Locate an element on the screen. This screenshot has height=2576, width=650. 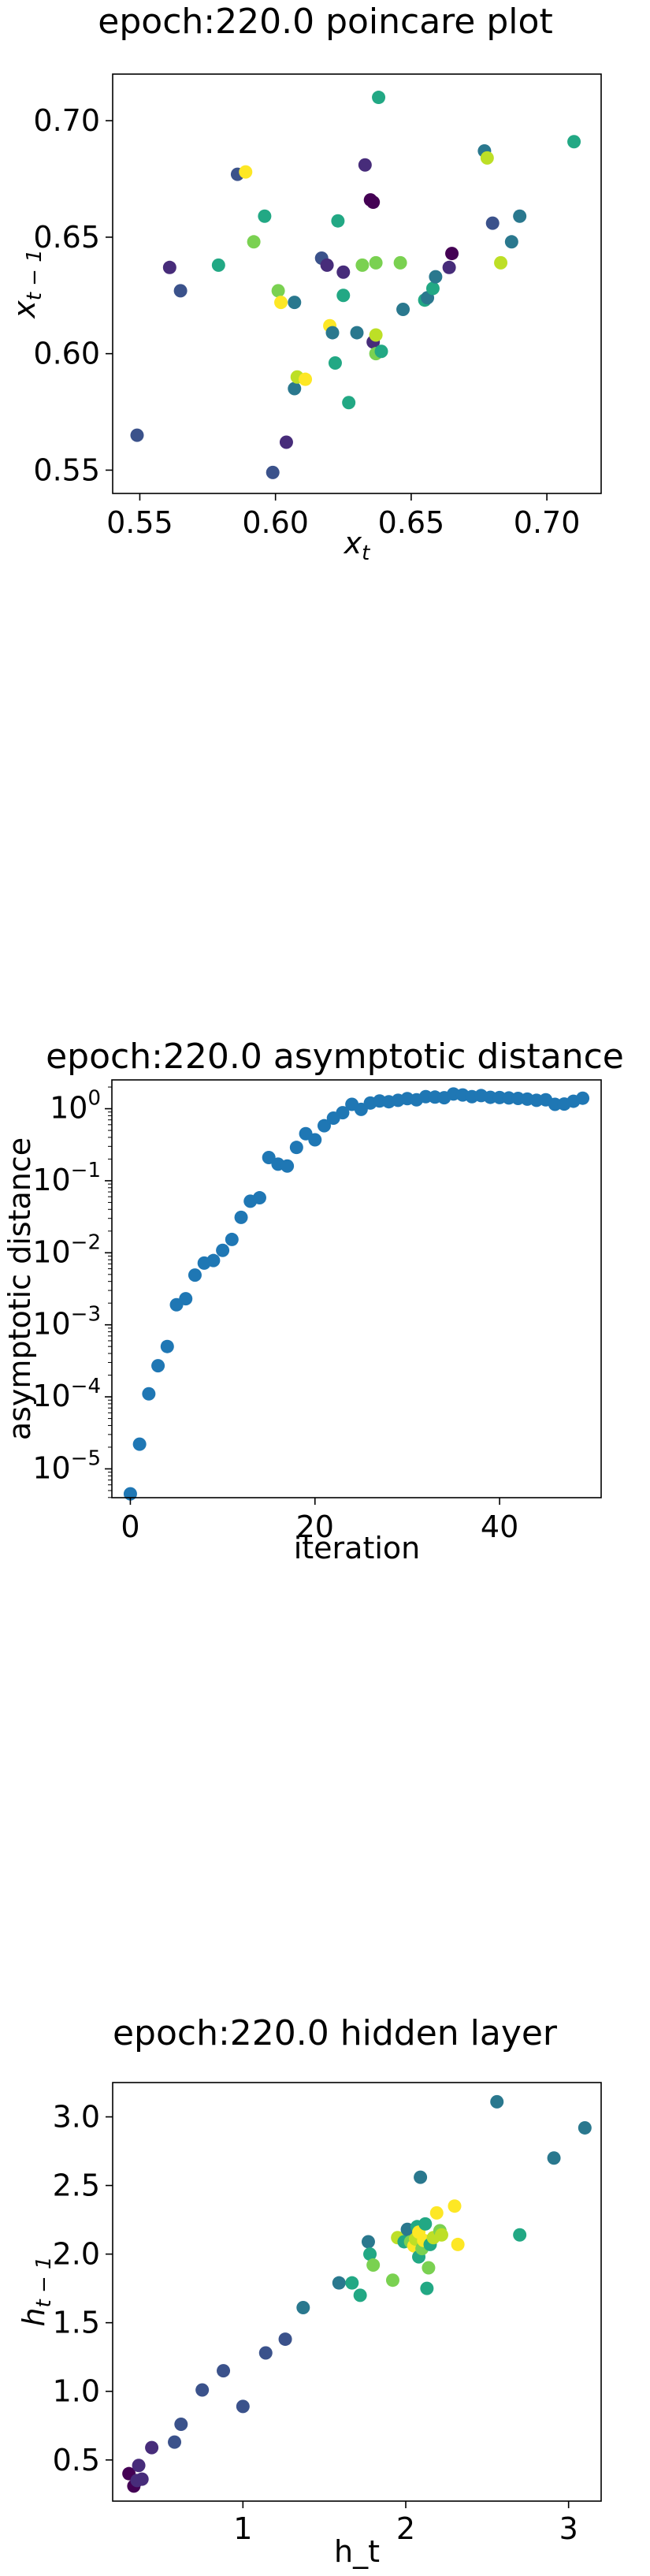
poincare-plot-ylabel: xt − 1 is located at coordinates (26, 284).